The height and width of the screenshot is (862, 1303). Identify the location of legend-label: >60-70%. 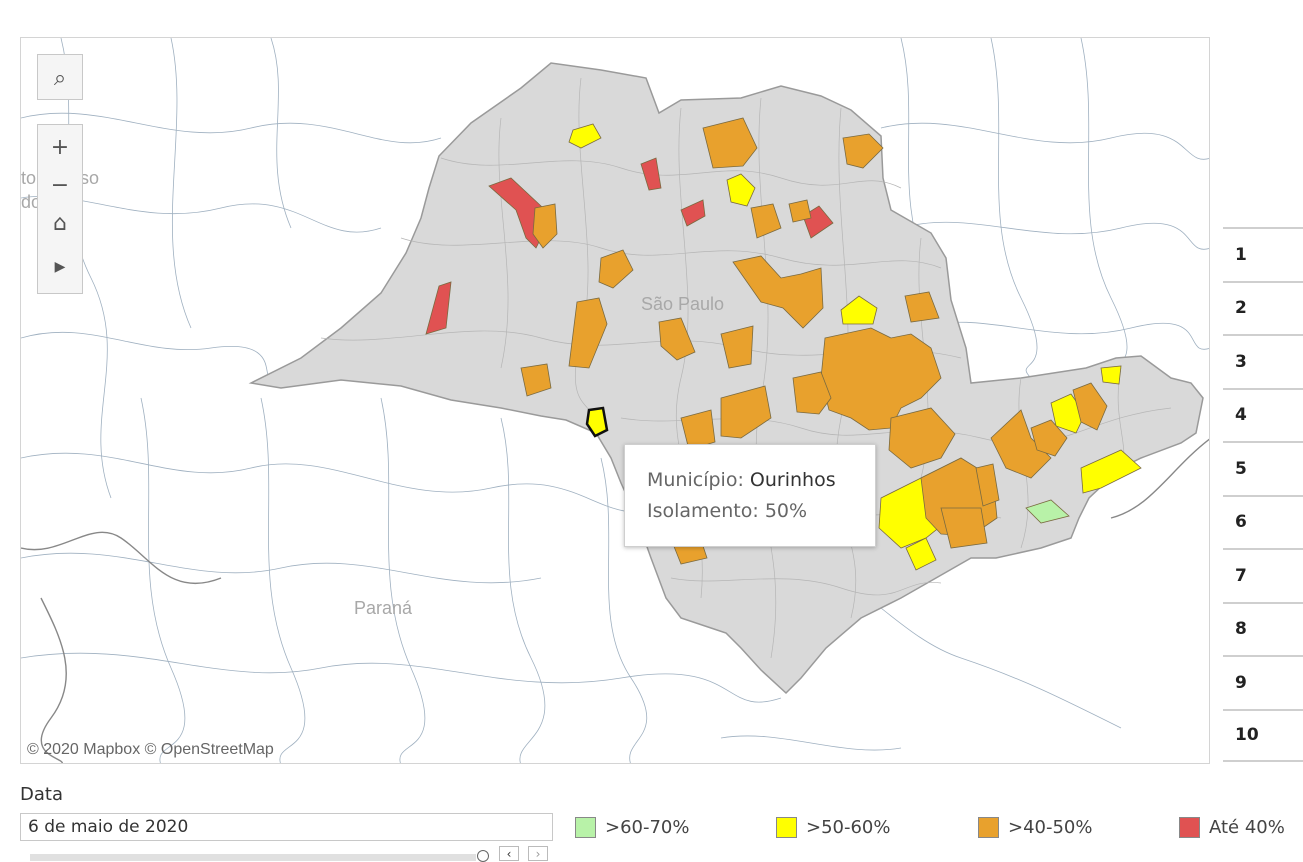
(647, 827).